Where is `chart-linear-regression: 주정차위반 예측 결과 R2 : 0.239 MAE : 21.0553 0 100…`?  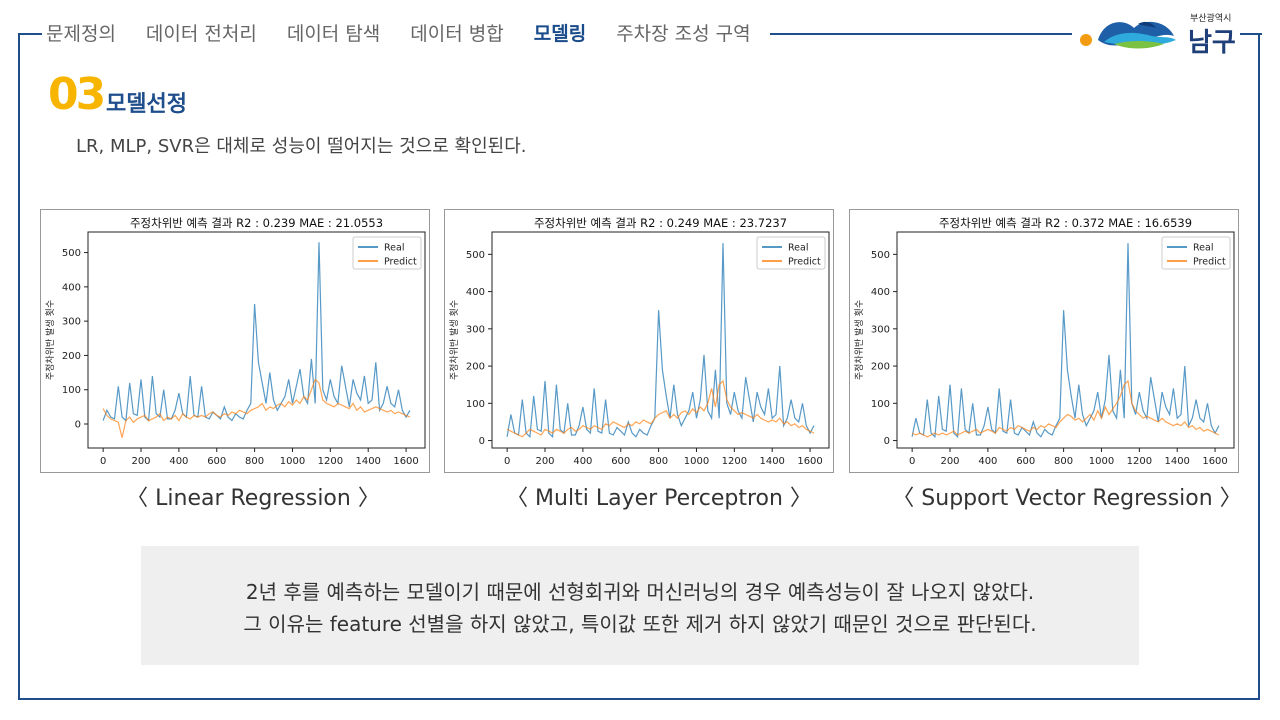 chart-linear-regression: 주정차위반 예측 결과 R2 : 0.239 MAE : 21.0553 0 100… is located at coordinates (235, 341).